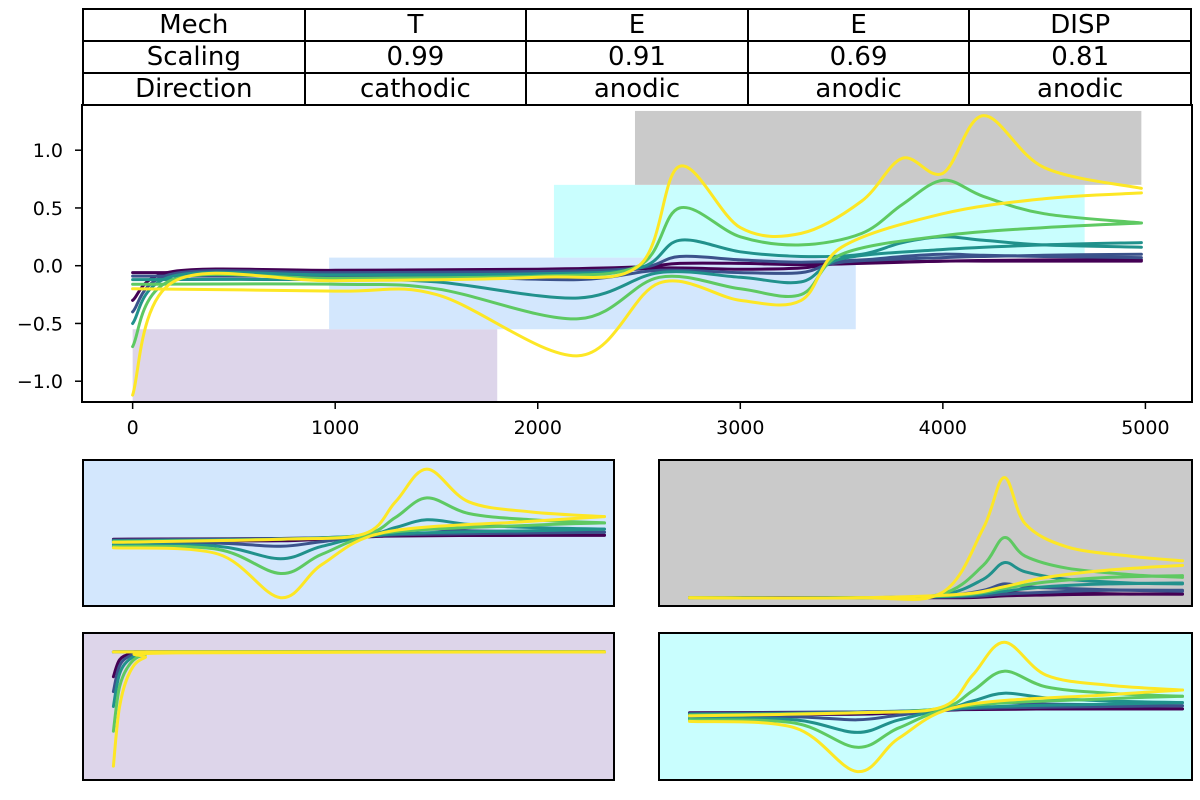 This screenshot has width=1200, height=800. I want to click on subplot-blue, so click(348, 533).